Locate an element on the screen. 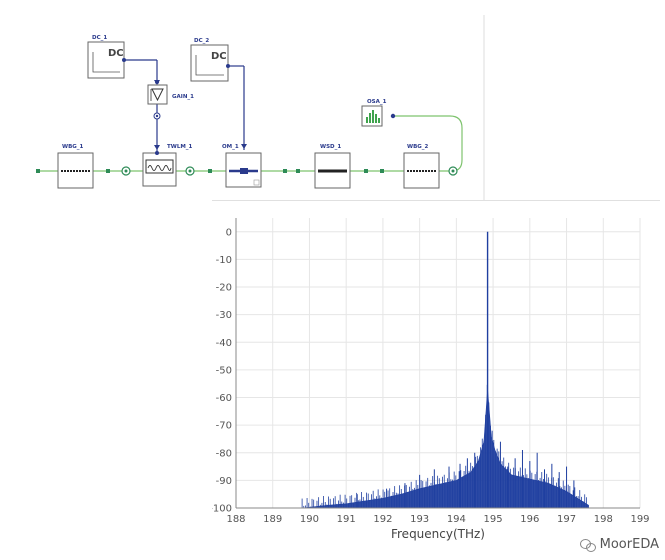  y-tick-label: -10 is located at coordinates (224, 260).